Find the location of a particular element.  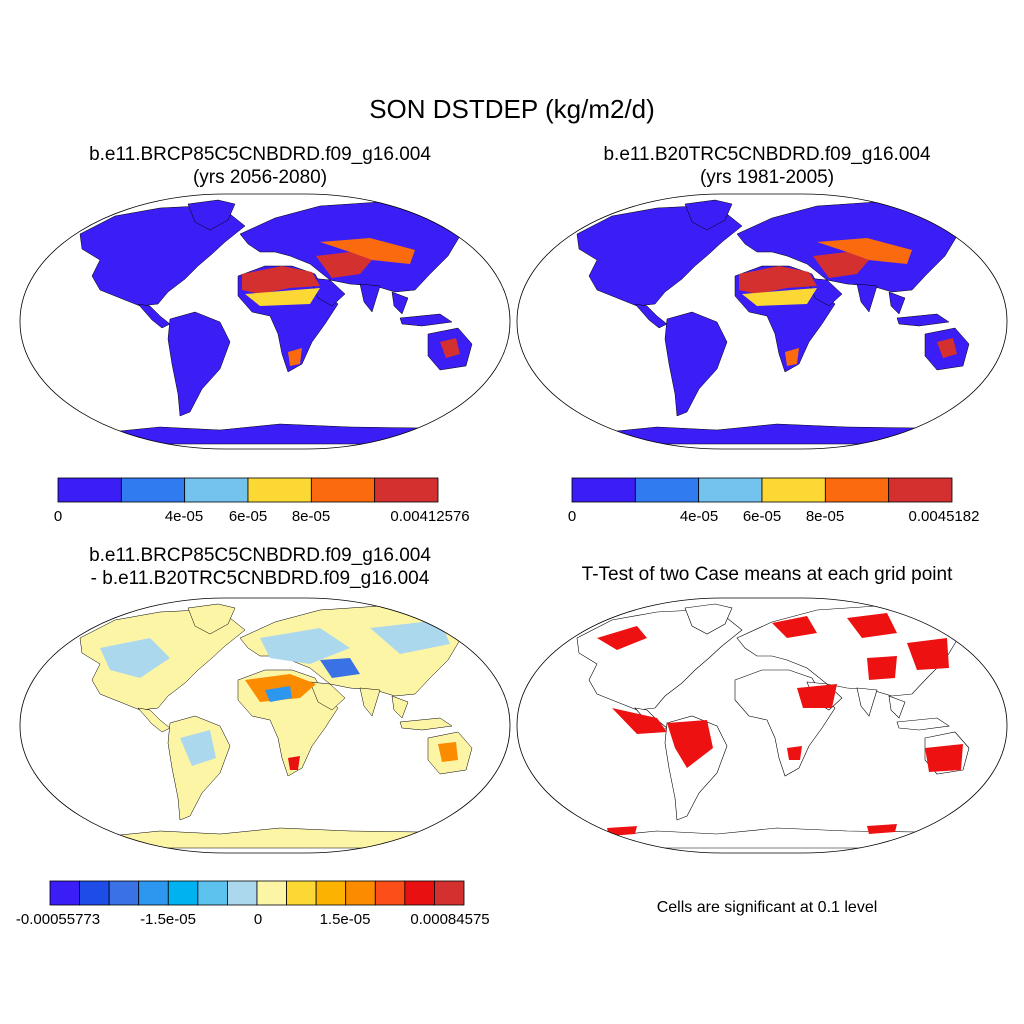

colorbar-control-label: 8e-05 is located at coordinates (825, 516).